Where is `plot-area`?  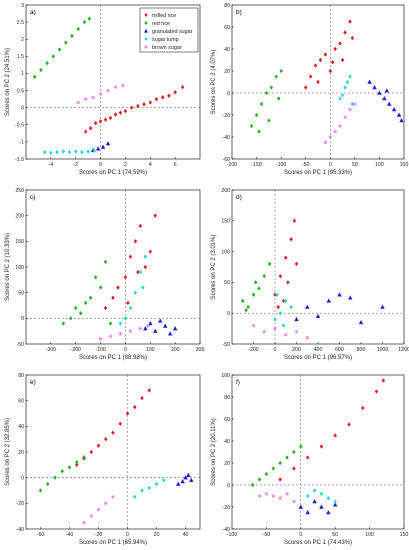 plot-area is located at coordinates (318, 452).